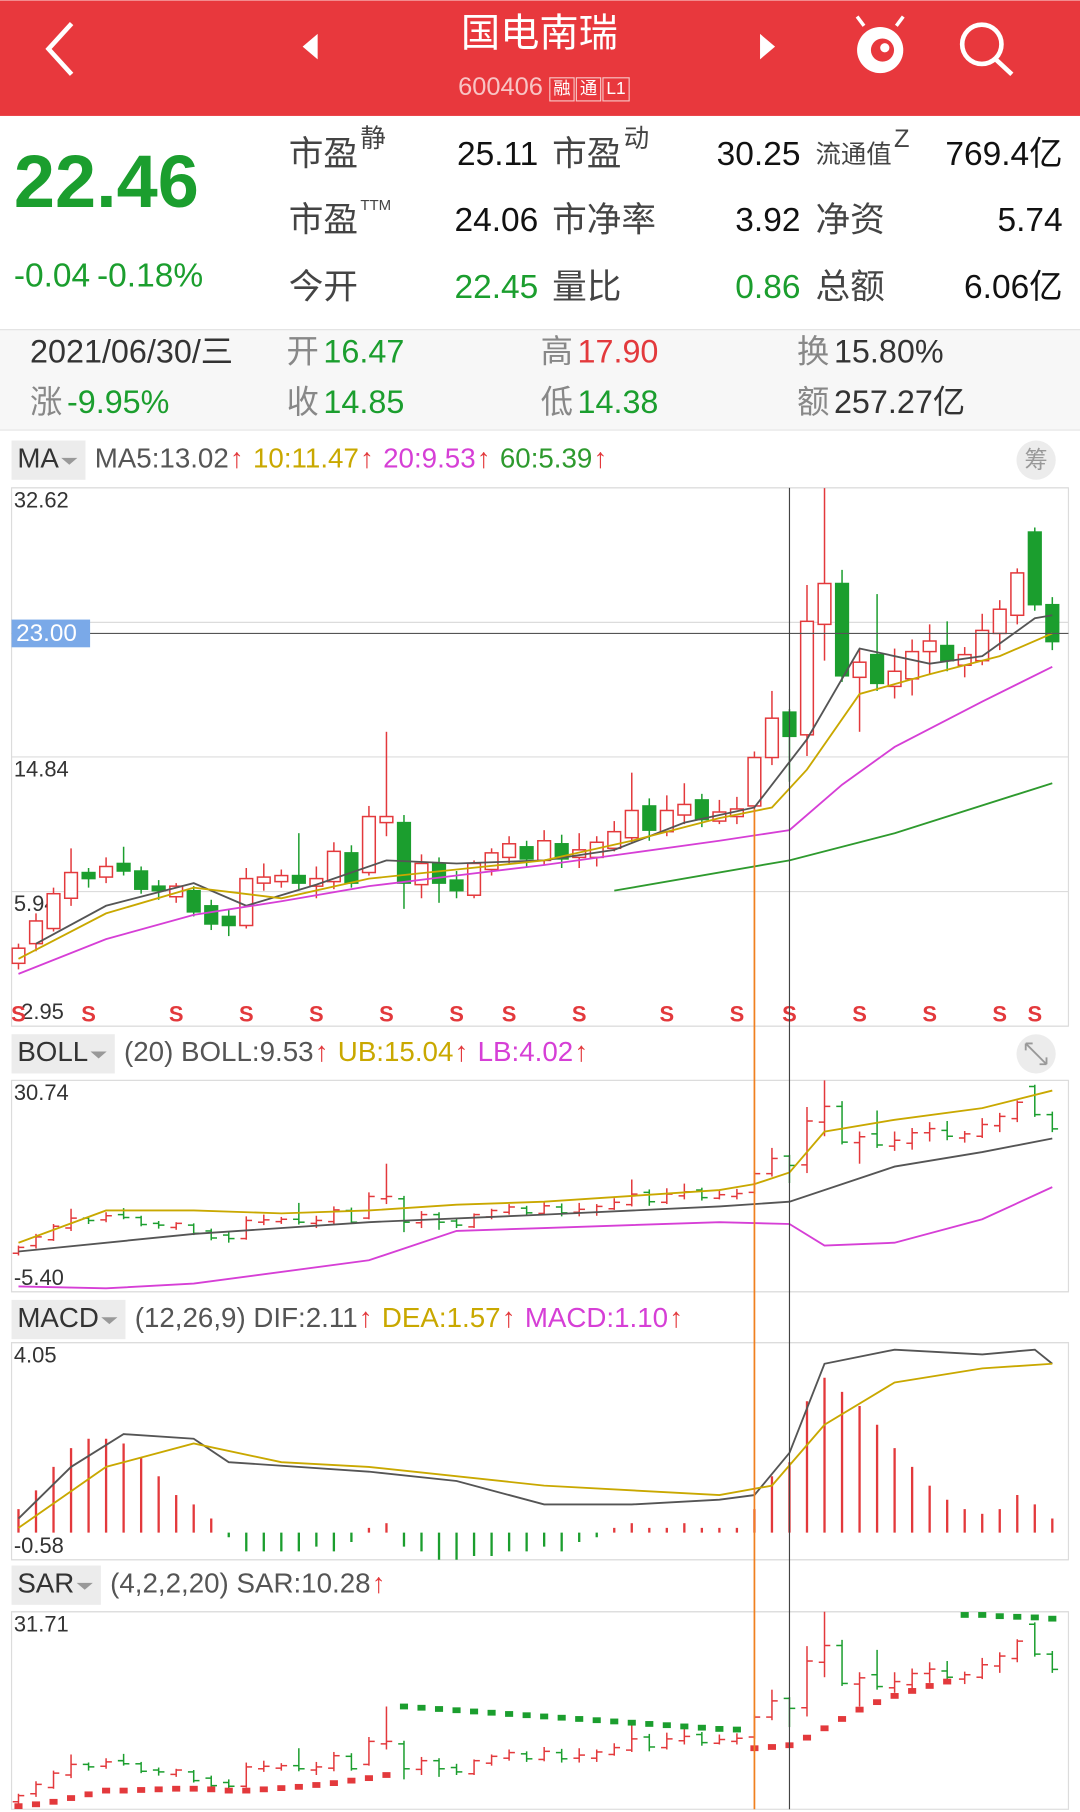  I want to click on chip-button-label: 筹, so click(1036, 459).